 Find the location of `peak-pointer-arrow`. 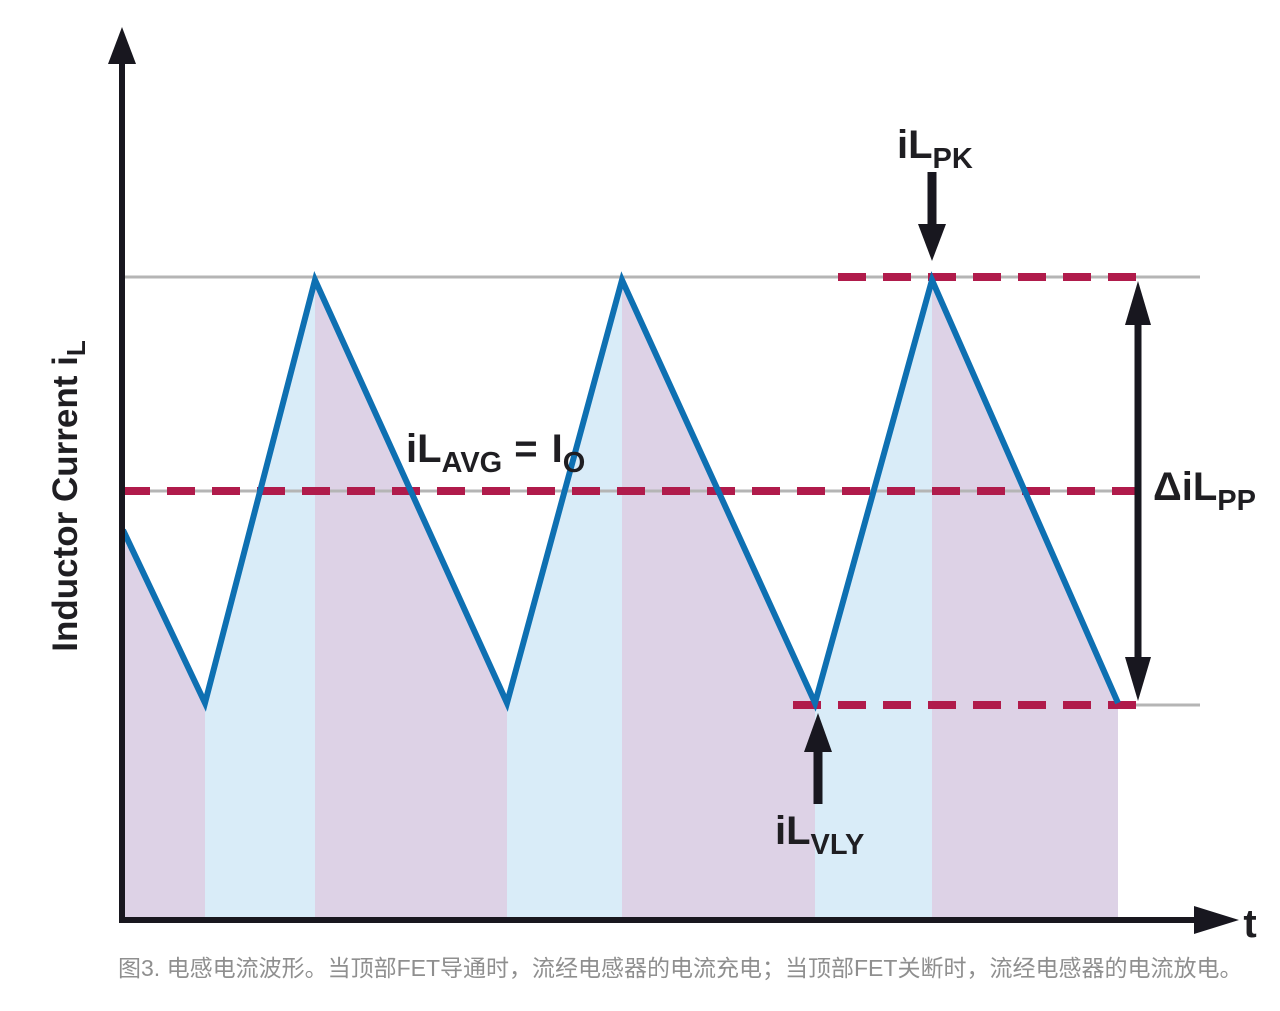

peak-pointer-arrow is located at coordinates (932, 216).